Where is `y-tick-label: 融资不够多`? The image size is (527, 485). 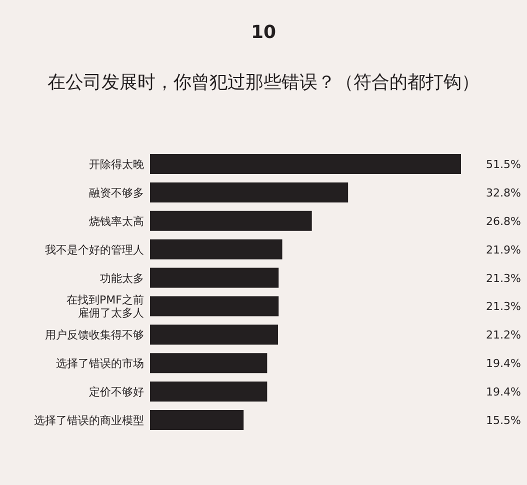
y-tick-label: 融资不够多 is located at coordinates (116, 193).